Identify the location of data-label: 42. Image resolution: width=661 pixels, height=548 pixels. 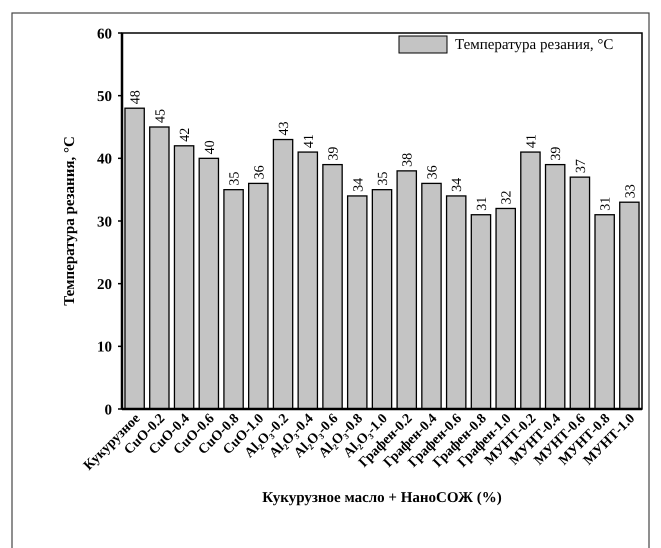
(186, 135).